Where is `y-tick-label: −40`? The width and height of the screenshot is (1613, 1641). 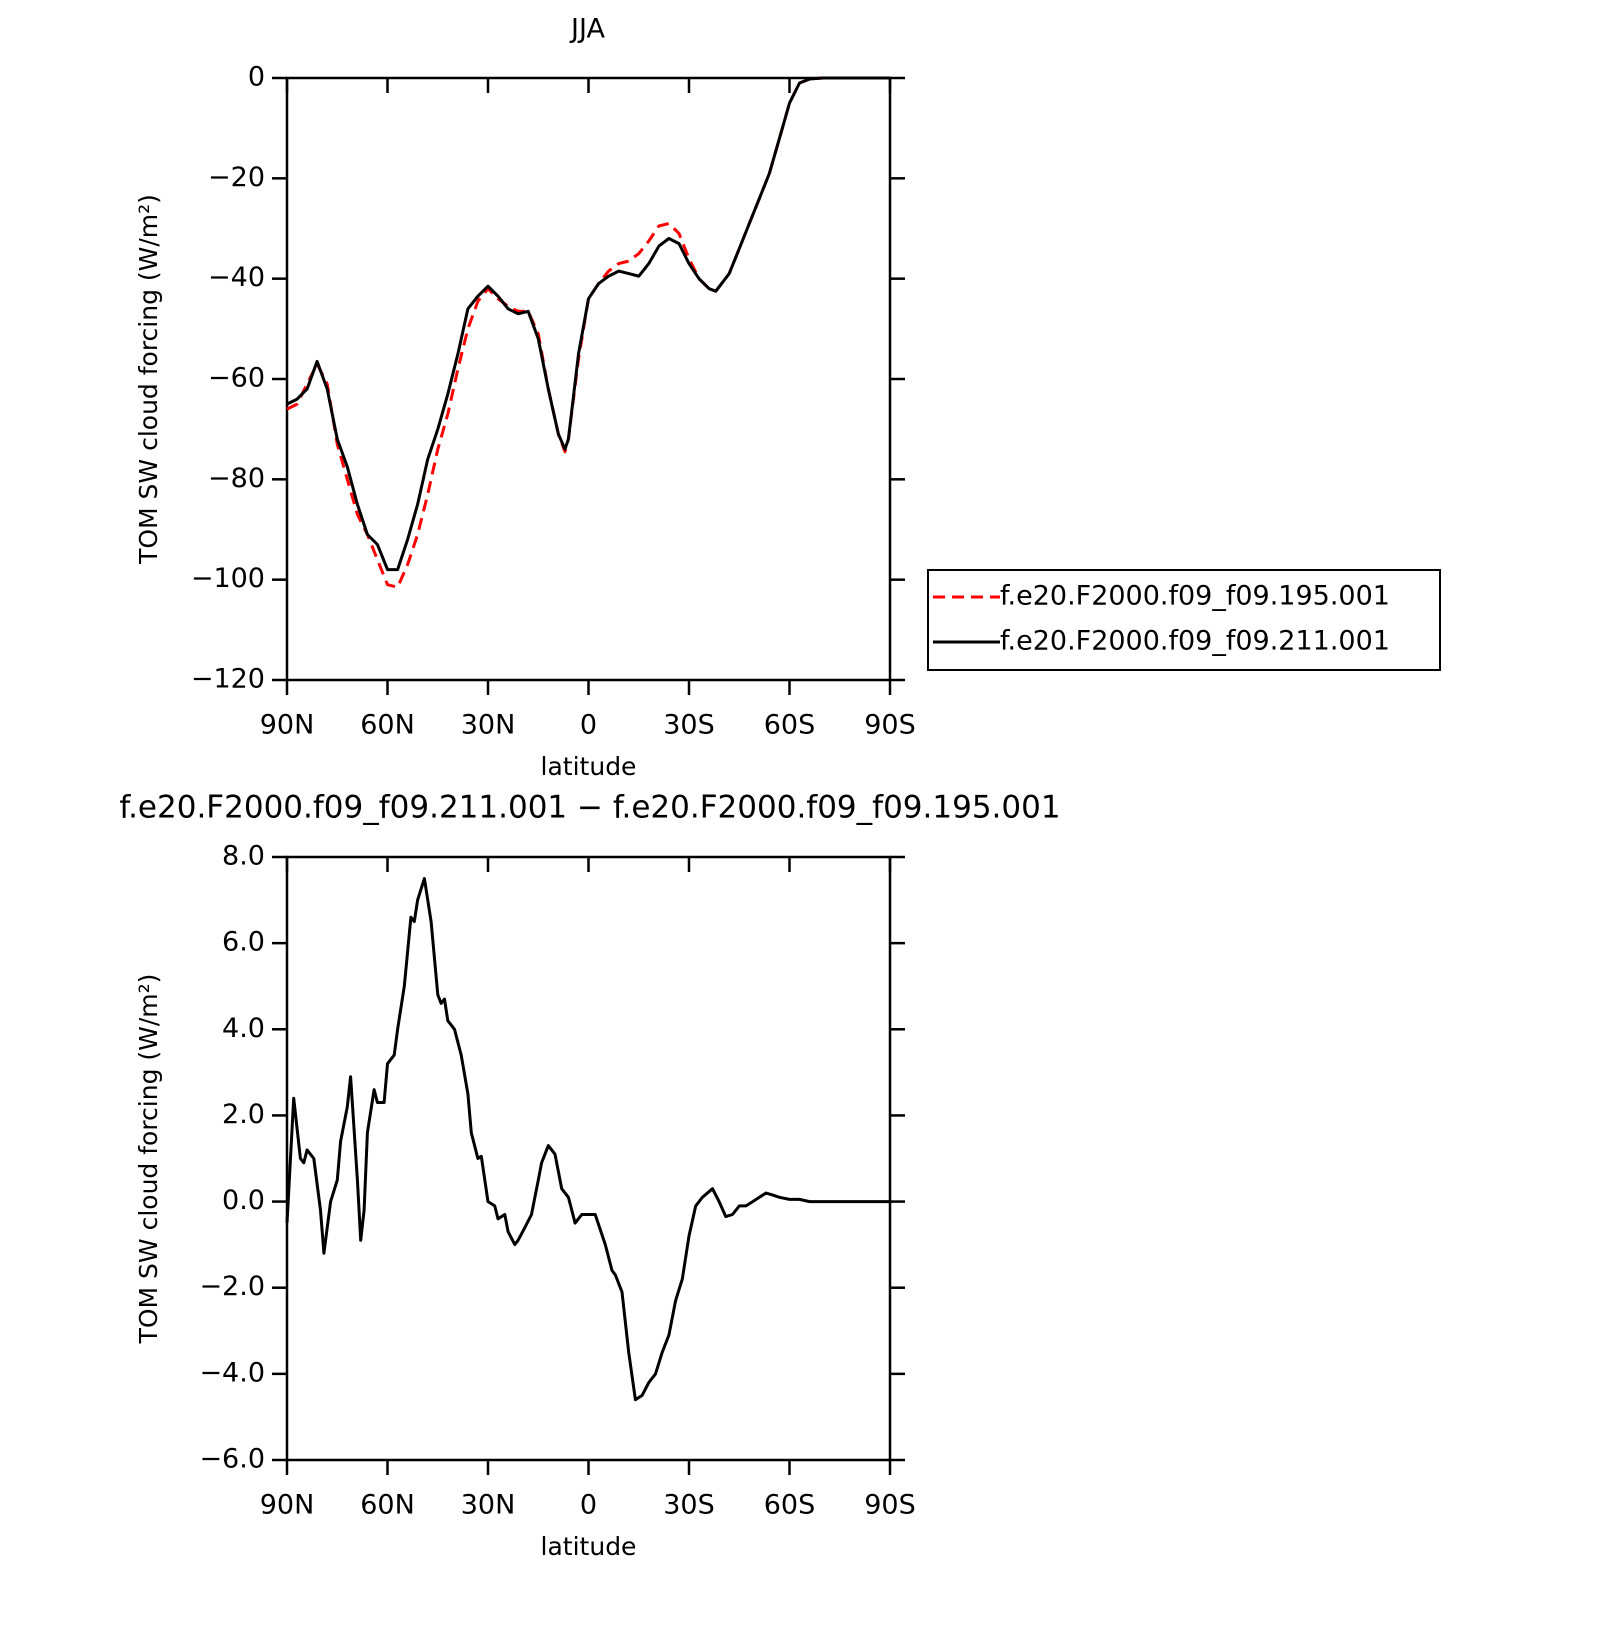 y-tick-label: −40 is located at coordinates (236, 277).